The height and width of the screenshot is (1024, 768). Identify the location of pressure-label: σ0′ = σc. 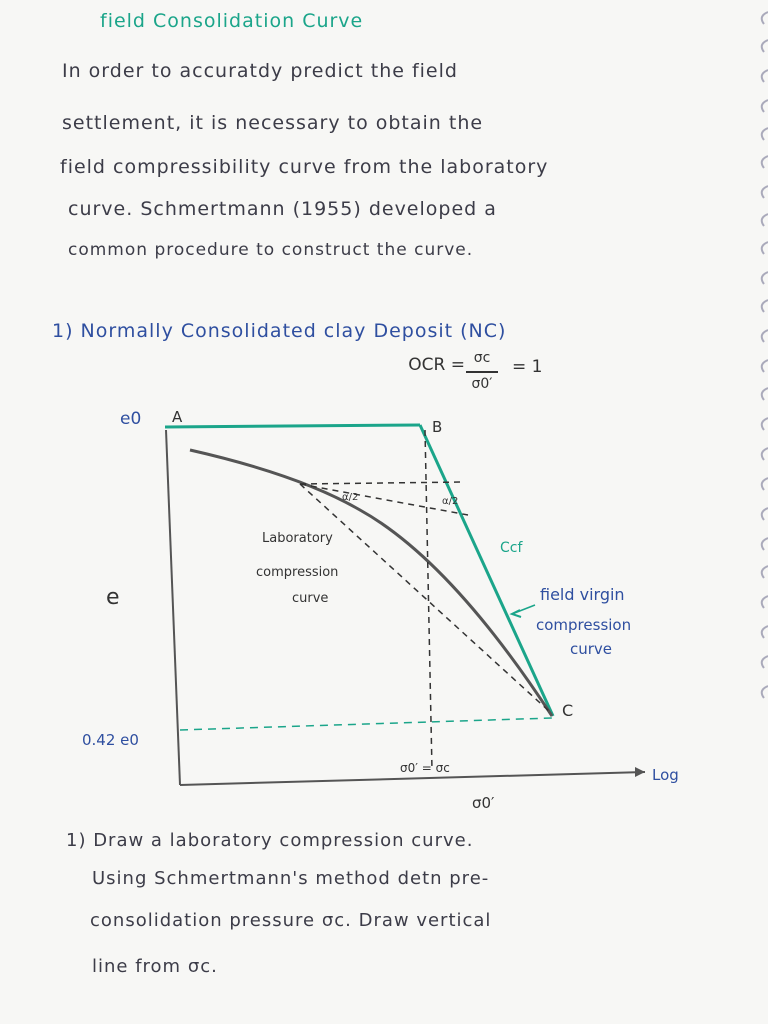
(425, 768).